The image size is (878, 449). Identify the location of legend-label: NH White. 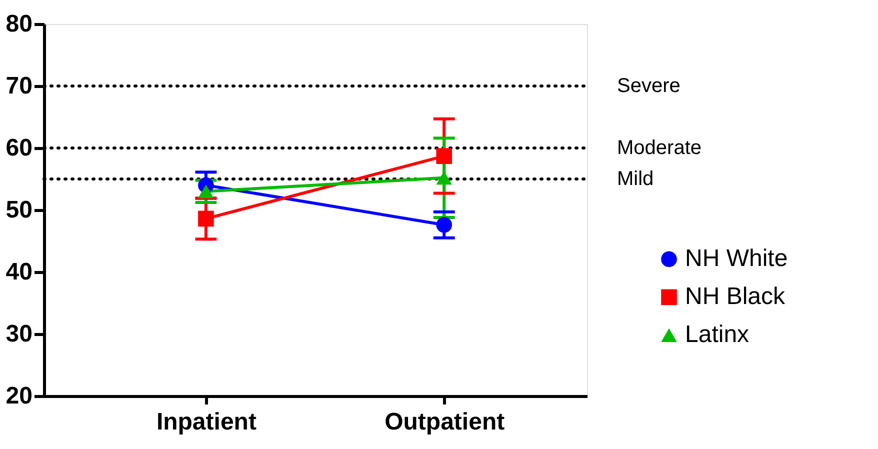
(736, 258).